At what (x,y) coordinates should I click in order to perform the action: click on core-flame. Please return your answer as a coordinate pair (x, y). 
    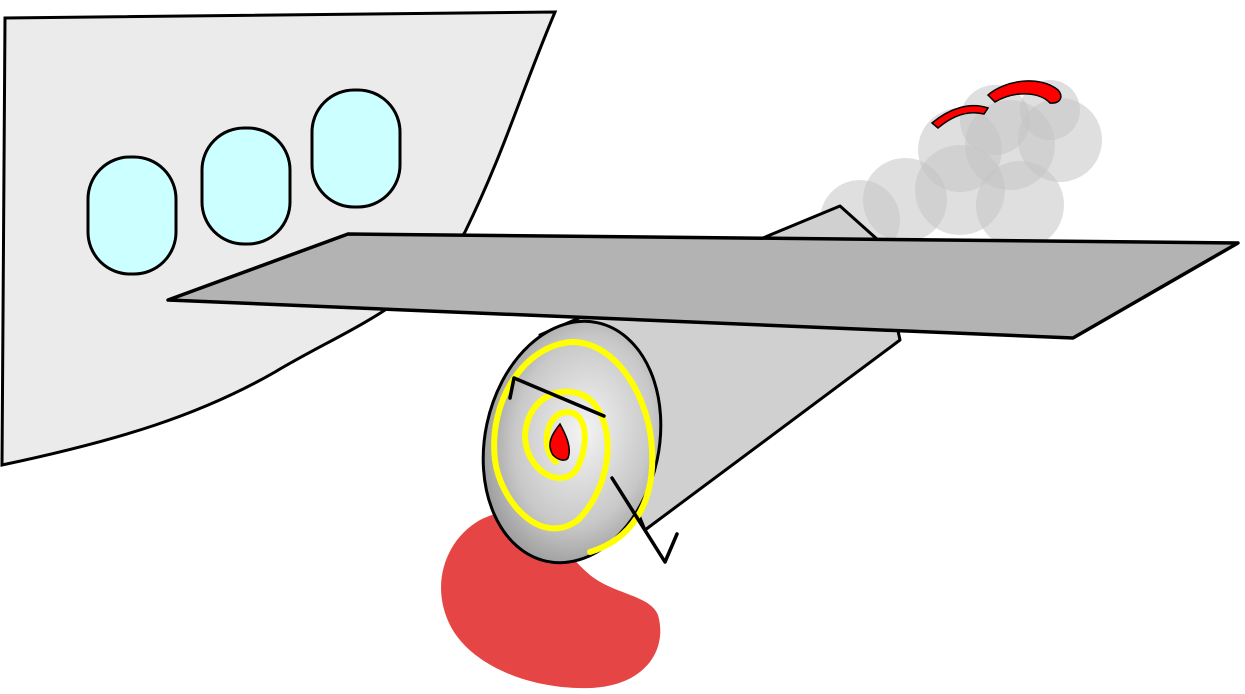
    Looking at the image, I should click on (560, 441).